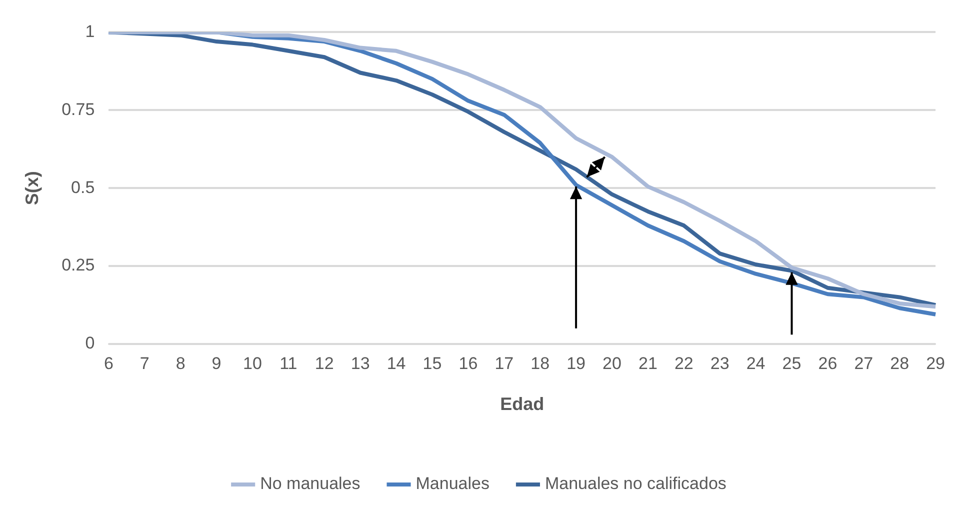 This screenshot has width=963, height=521. I want to click on y-tick-label: 1, so click(90, 31).